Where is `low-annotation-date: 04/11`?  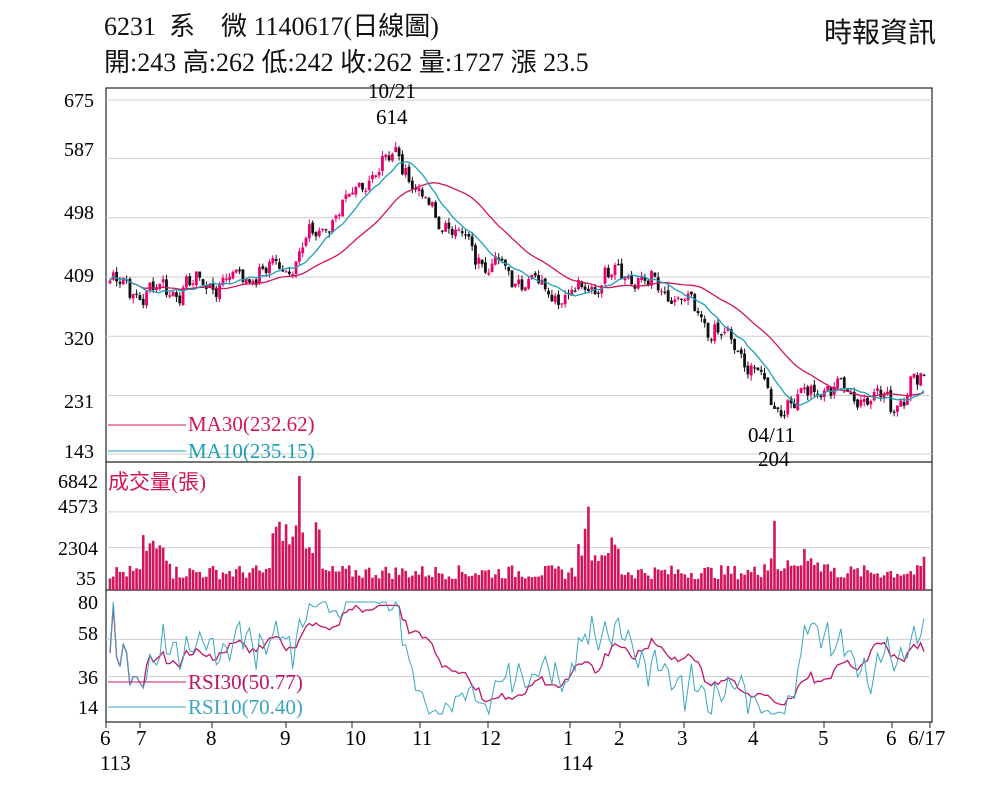
low-annotation-date: 04/11 is located at coordinates (771, 435).